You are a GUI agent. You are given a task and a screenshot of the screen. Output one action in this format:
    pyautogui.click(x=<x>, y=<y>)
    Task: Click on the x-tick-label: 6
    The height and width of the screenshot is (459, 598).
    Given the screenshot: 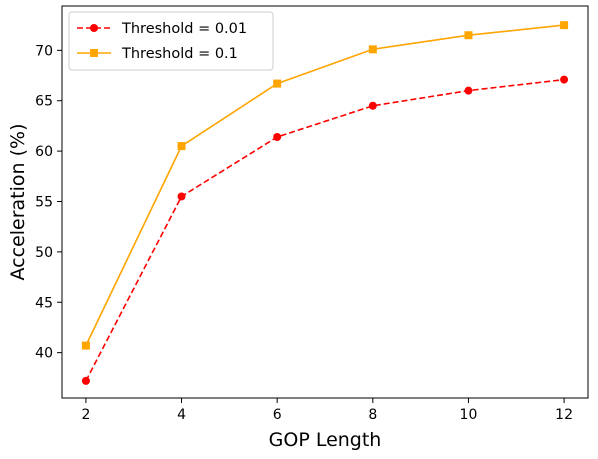 What is the action you would take?
    pyautogui.click(x=277, y=415)
    